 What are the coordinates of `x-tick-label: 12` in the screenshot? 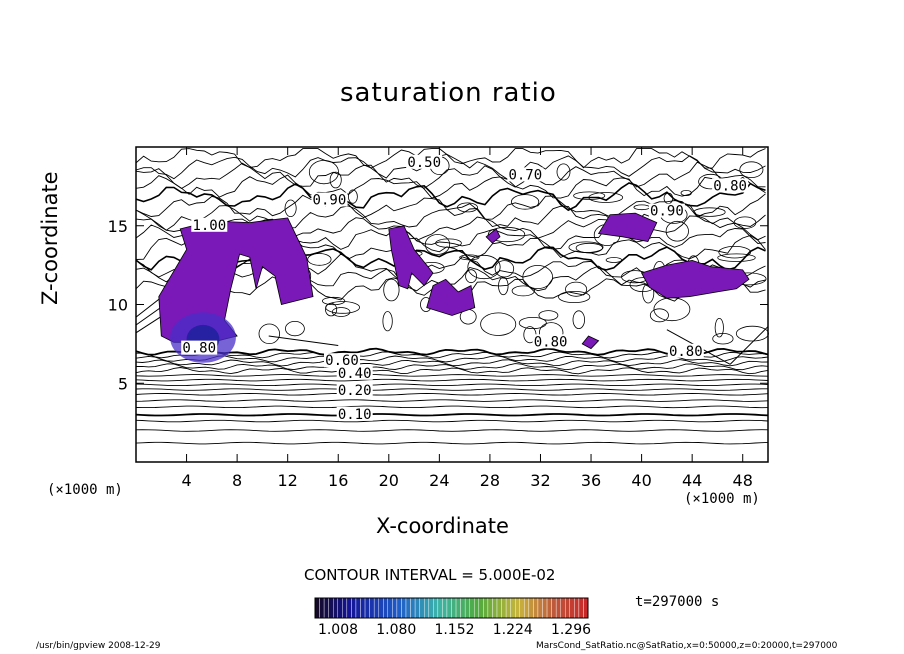 It's located at (288, 480).